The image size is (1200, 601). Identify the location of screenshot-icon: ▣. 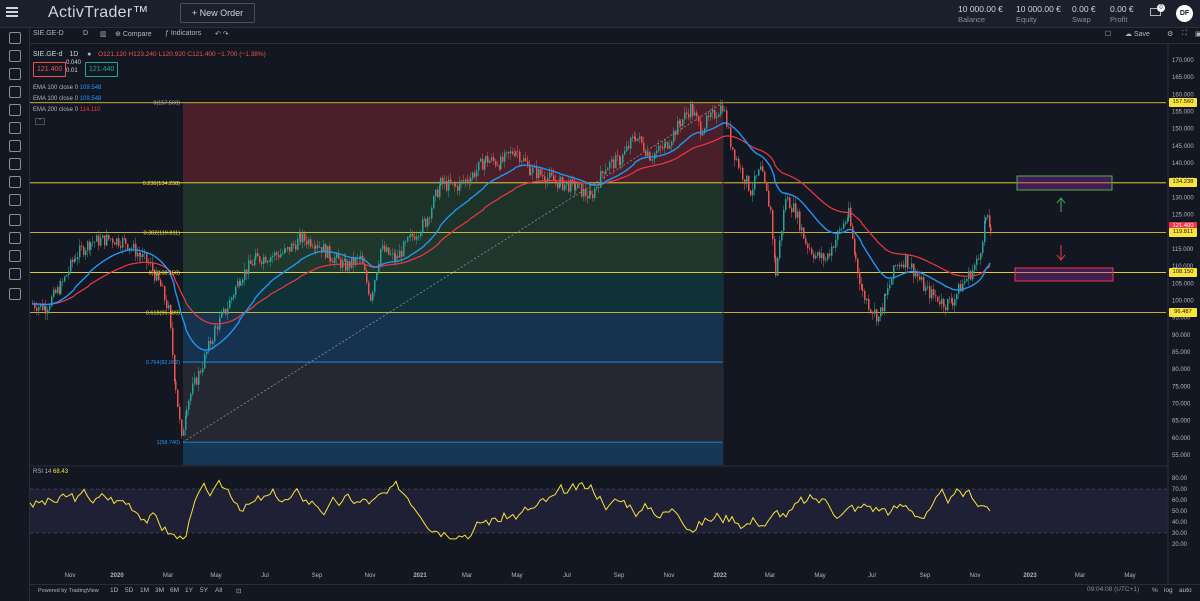
(1197, 34).